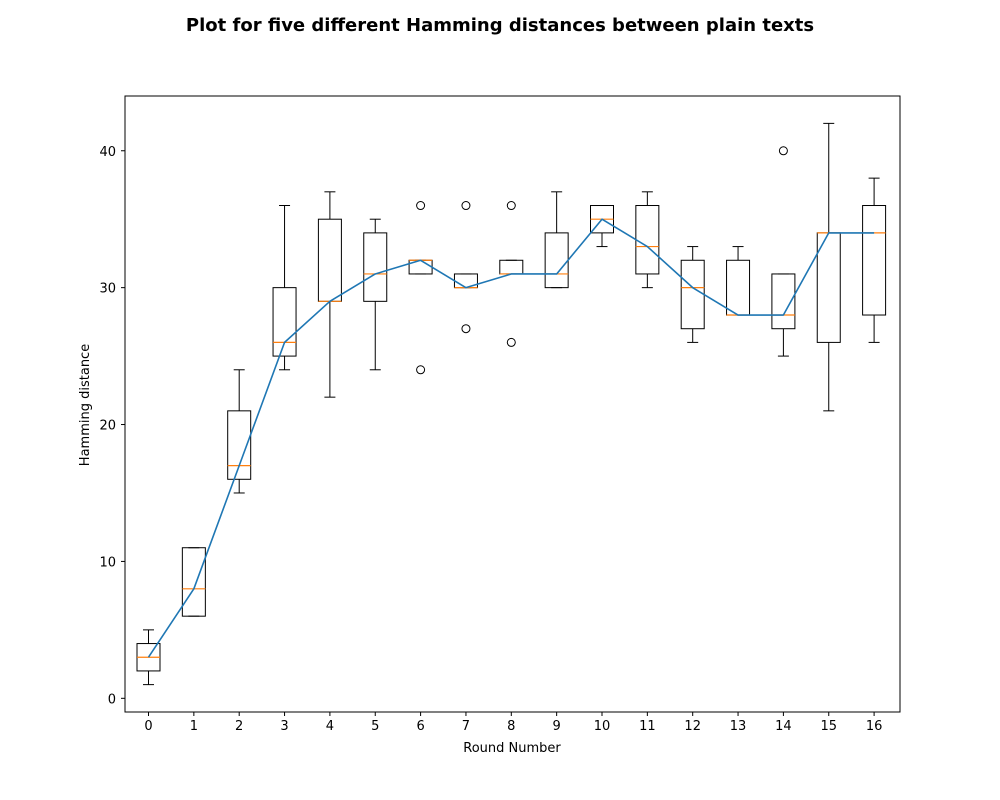  I want to click on x-tick-label: 6, so click(420, 726).